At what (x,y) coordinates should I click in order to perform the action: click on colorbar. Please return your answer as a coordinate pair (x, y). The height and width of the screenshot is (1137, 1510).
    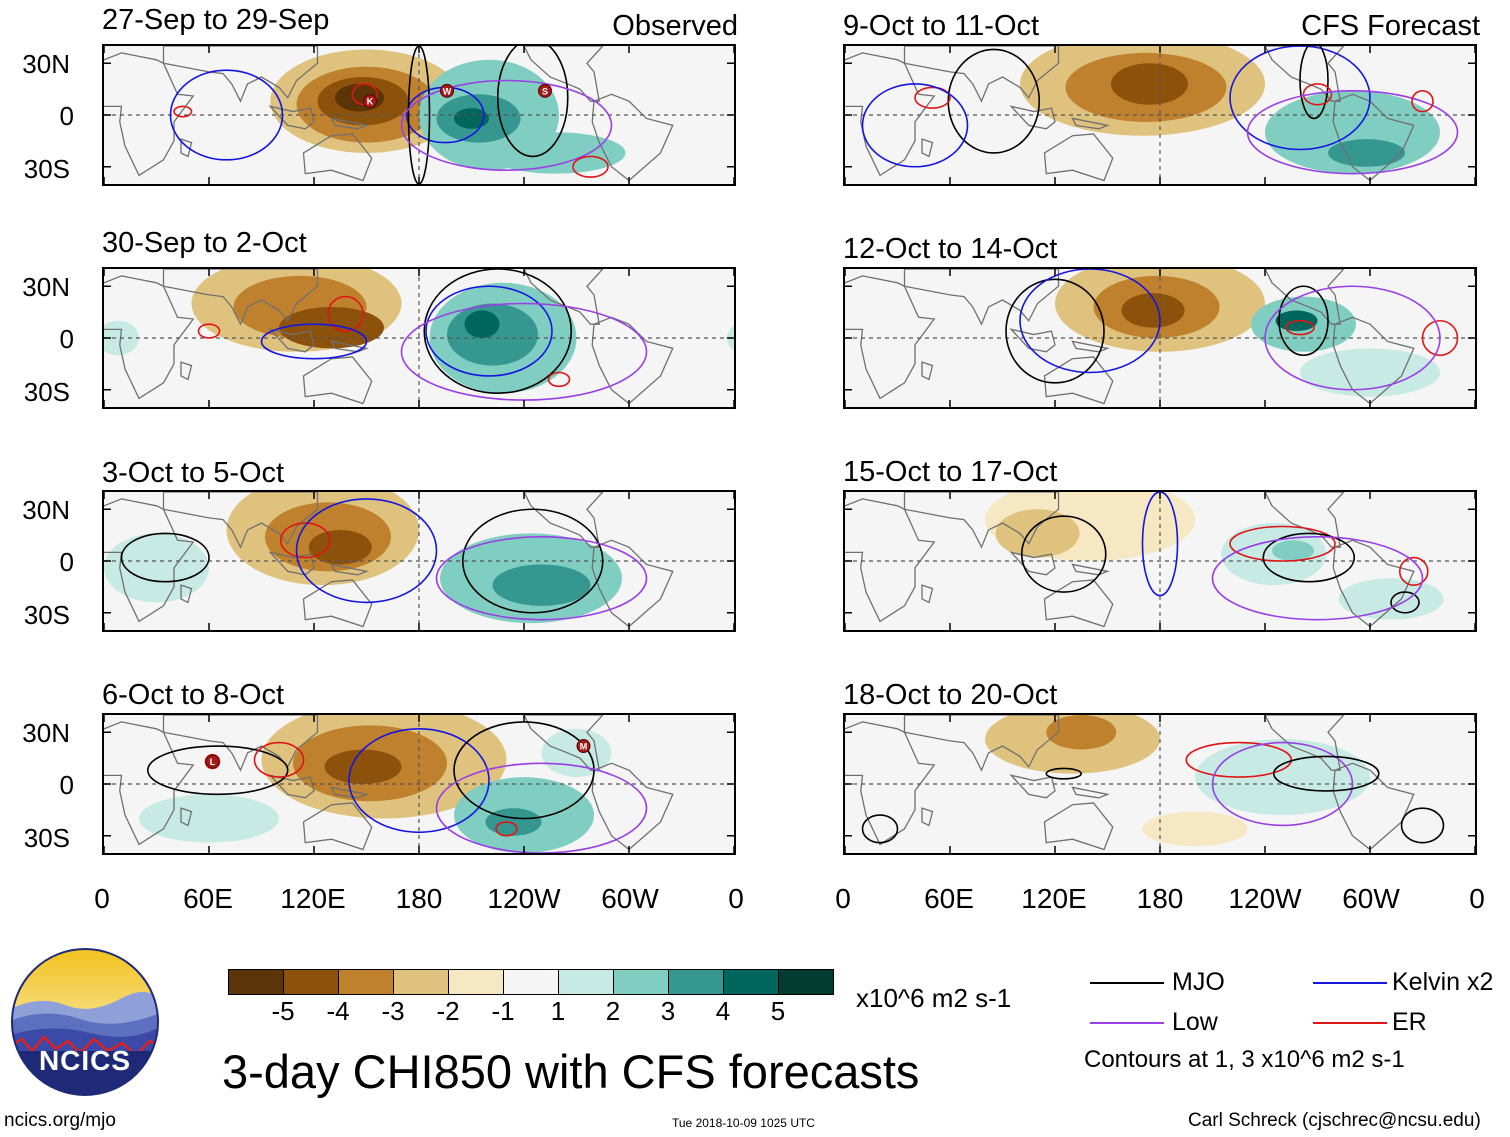
    Looking at the image, I should click on (531, 982).